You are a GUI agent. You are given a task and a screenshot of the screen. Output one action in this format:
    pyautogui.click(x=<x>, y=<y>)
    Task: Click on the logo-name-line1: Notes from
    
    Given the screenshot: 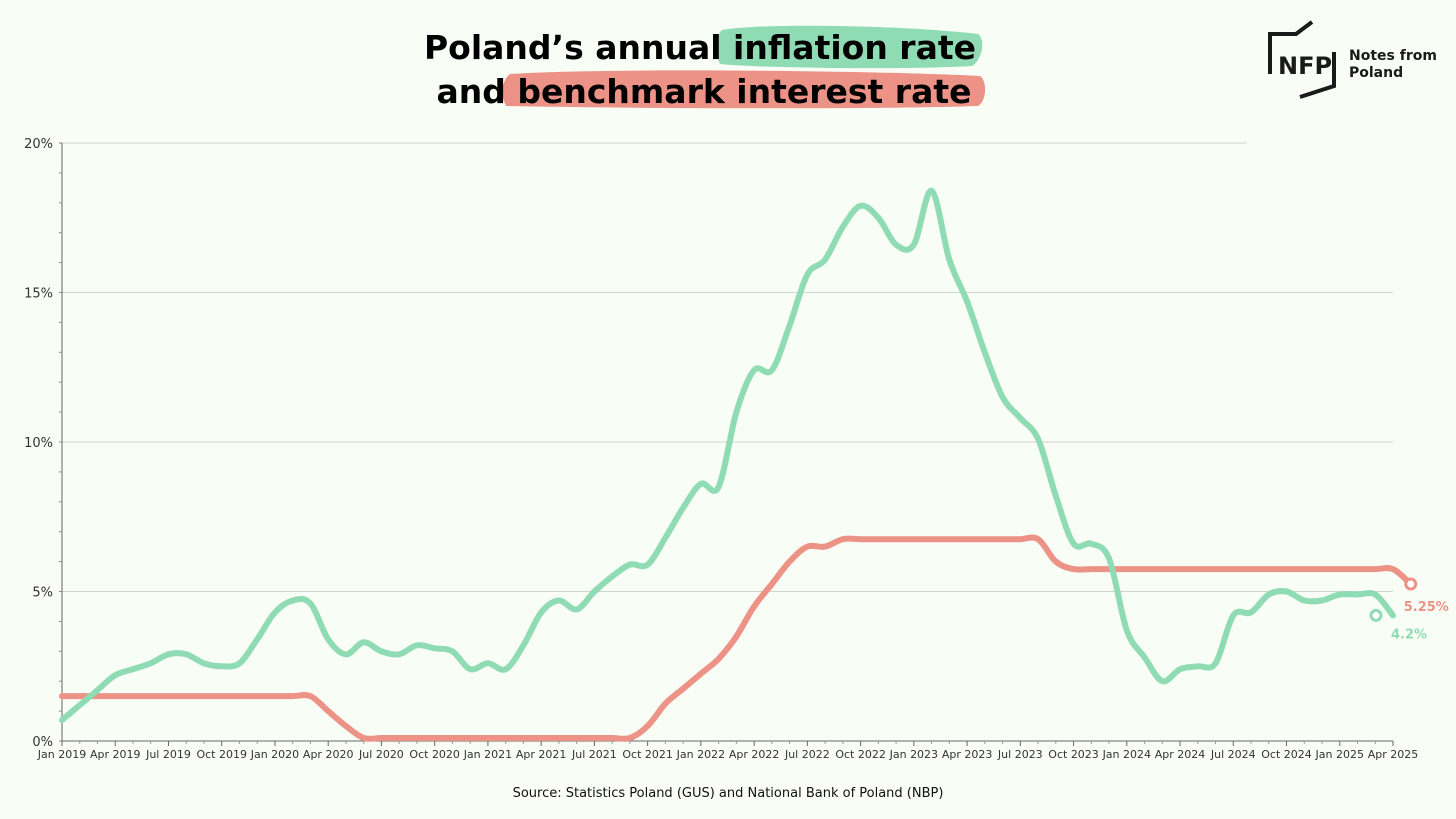 What is the action you would take?
    pyautogui.click(x=1393, y=56)
    